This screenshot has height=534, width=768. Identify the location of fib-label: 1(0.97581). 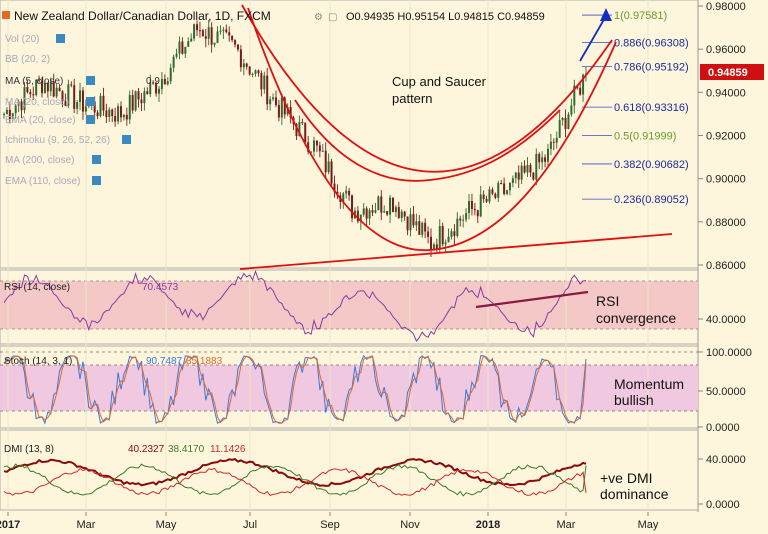
(640, 16).